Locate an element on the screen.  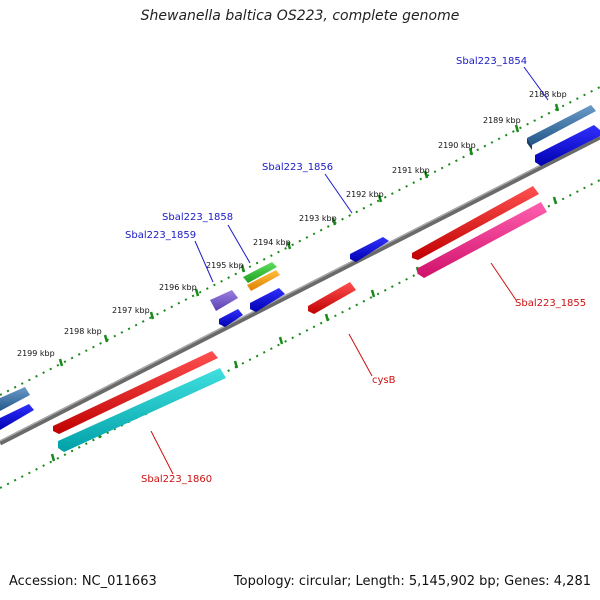
gene-label-sbal223-1854: Sbal223_1854 is located at coordinates (491, 61).